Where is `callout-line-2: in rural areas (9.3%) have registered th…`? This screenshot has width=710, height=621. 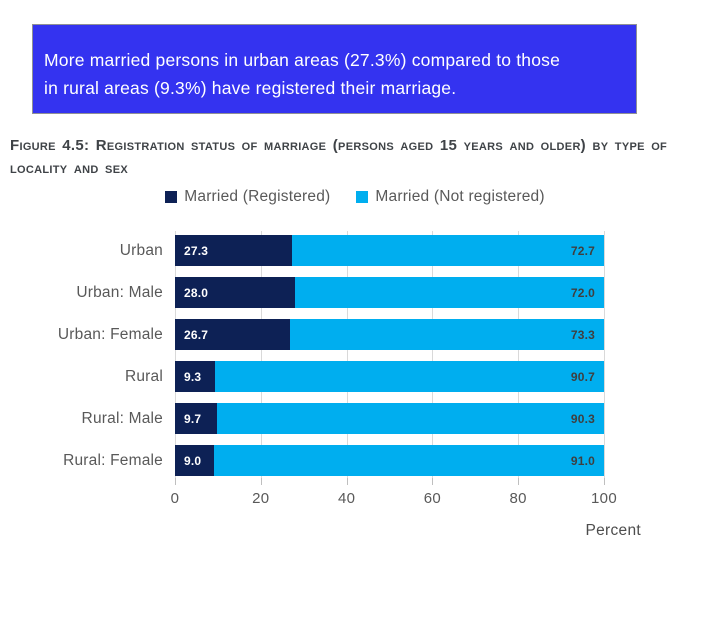
callout-line-2: in rural areas (9.3%) have registered th… is located at coordinates (250, 88).